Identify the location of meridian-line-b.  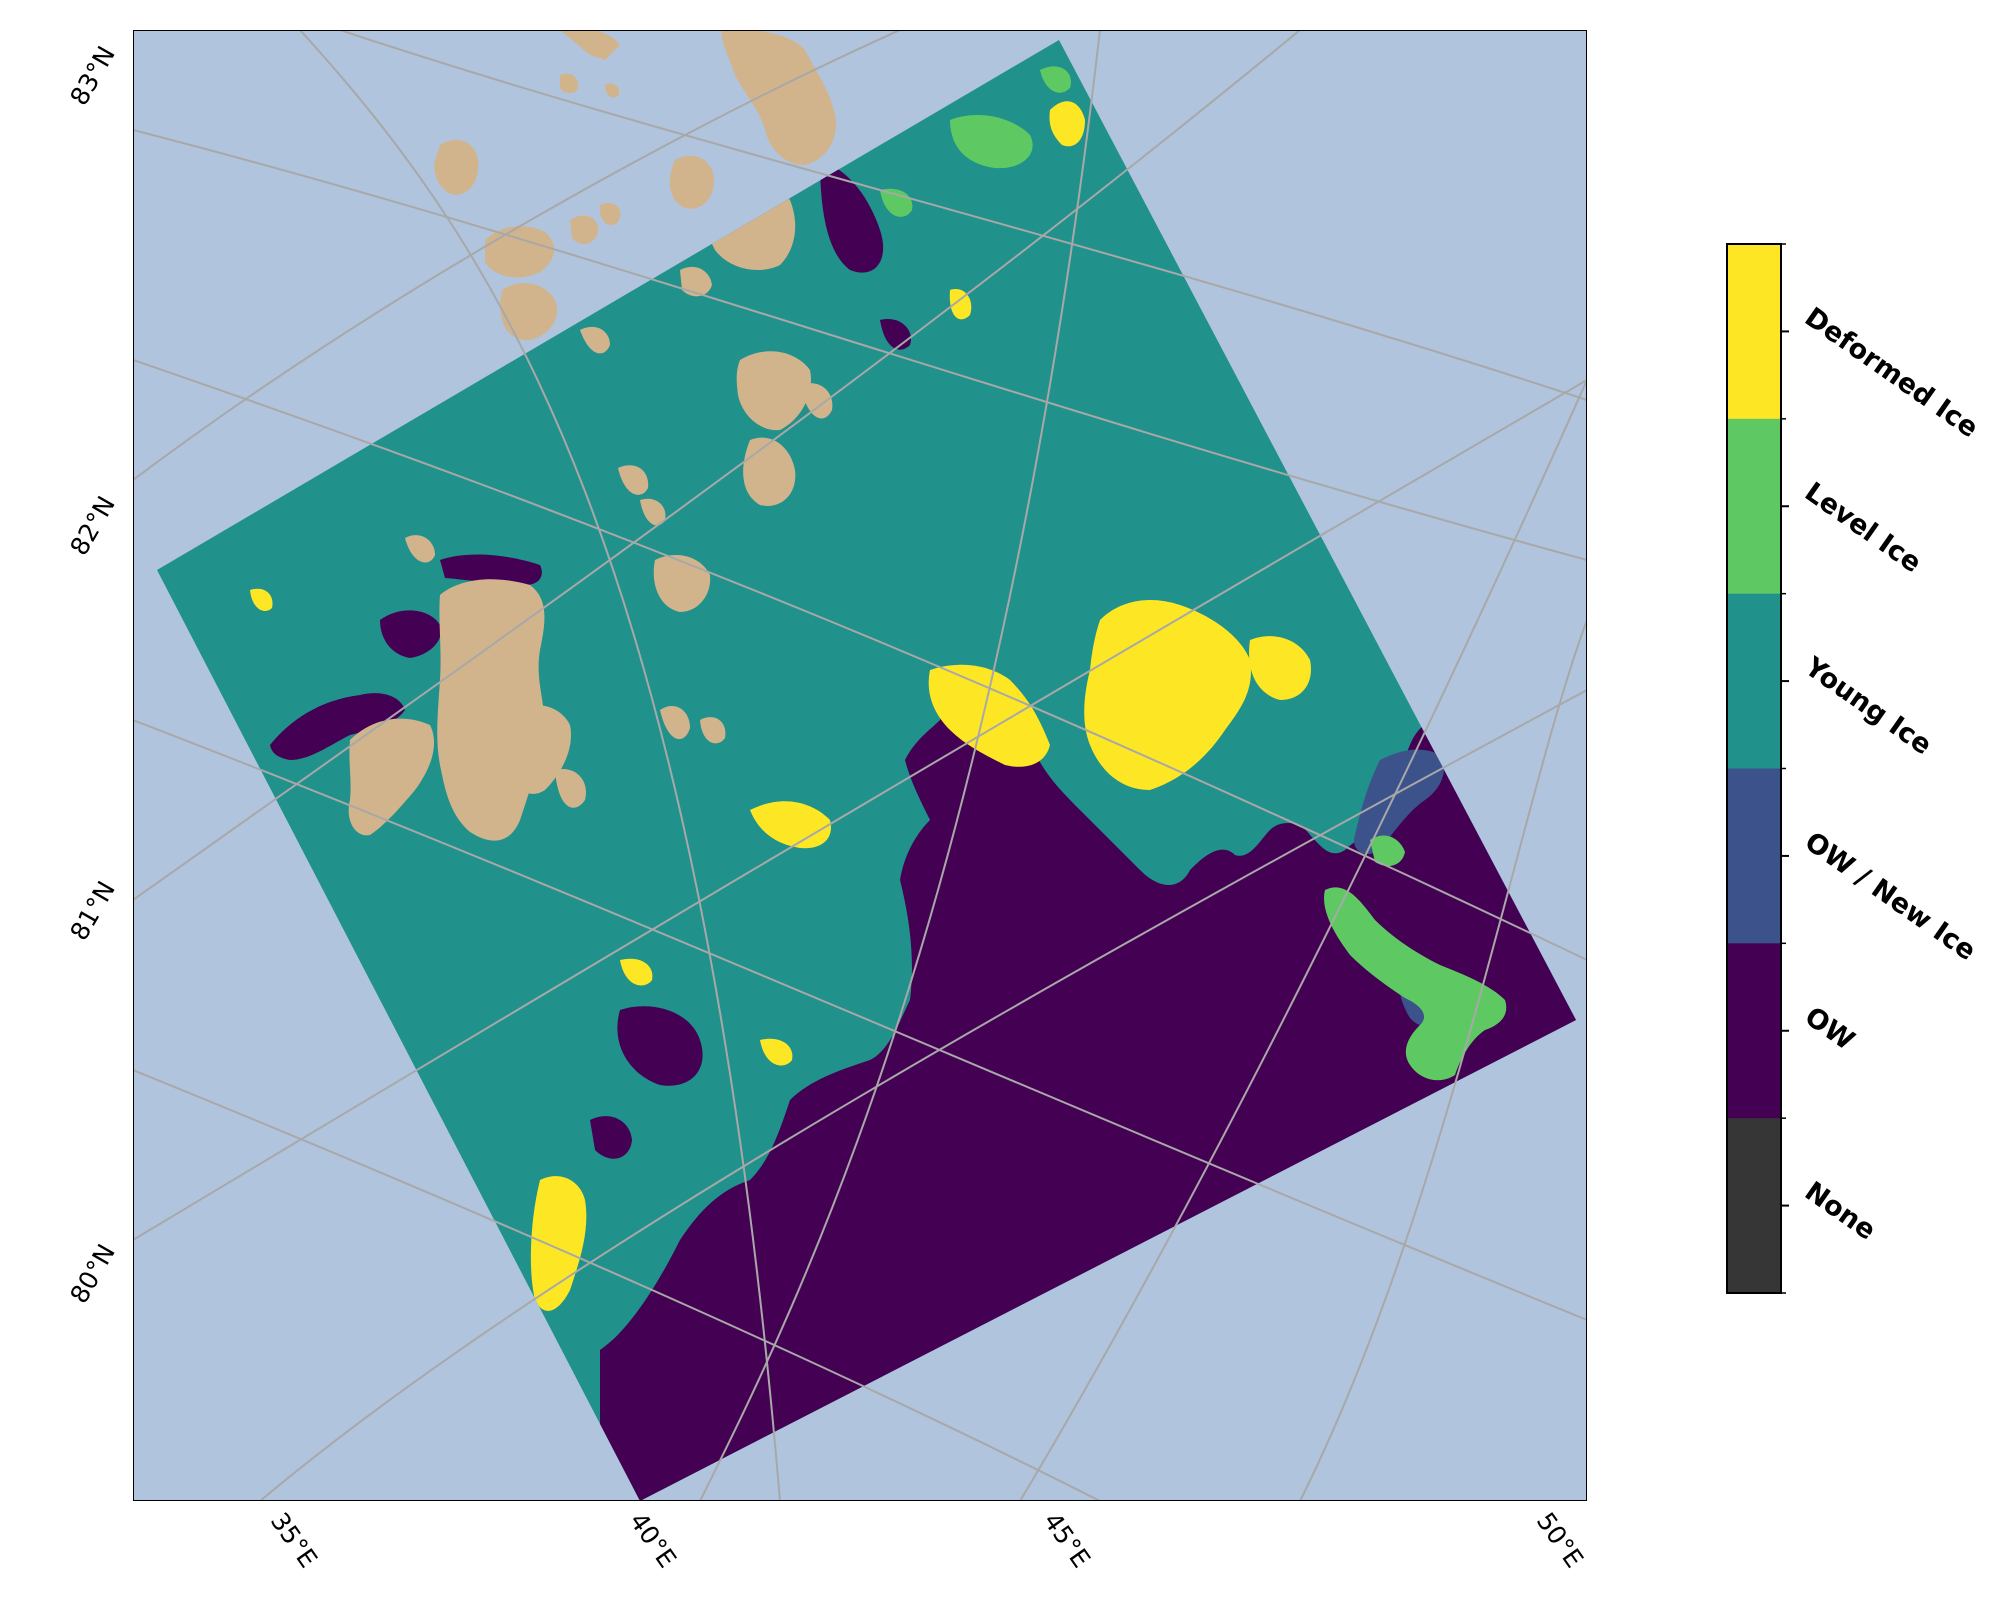
(1443, 1060).